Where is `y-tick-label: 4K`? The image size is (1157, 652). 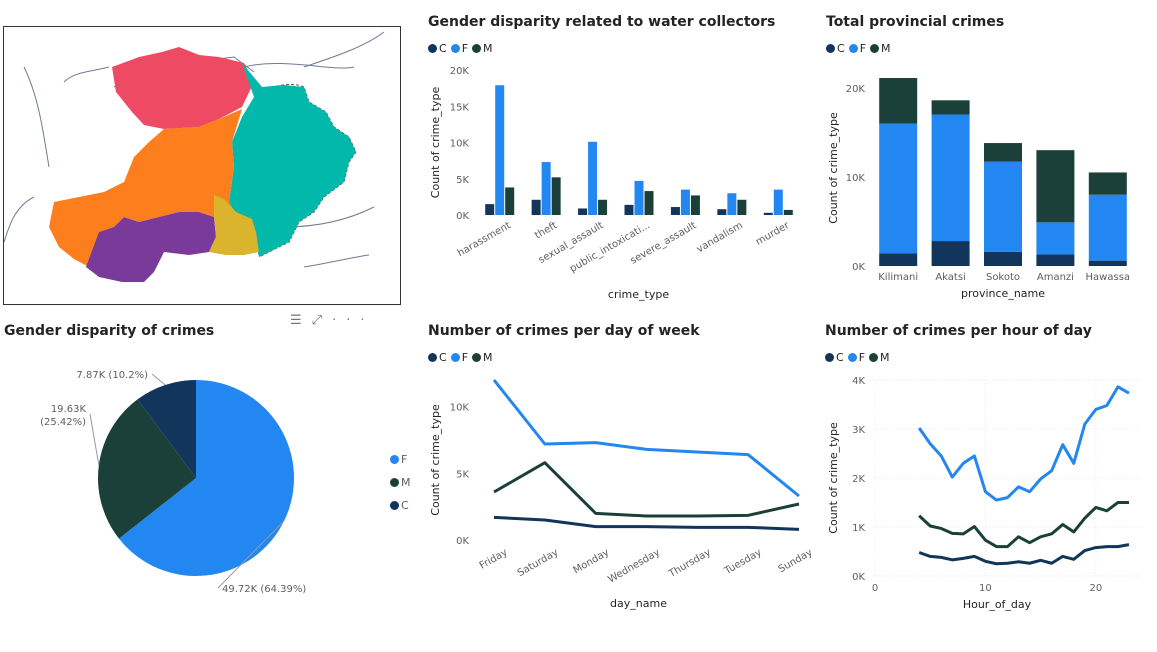
y-tick-label: 4K is located at coordinates (858, 381).